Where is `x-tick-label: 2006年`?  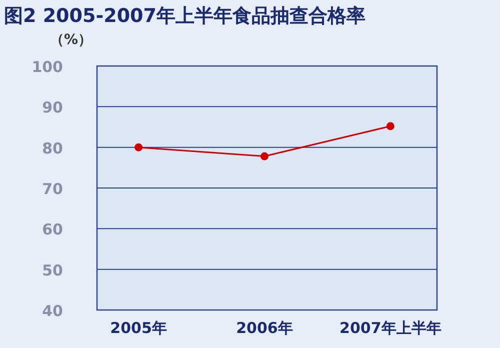
x-tick-label: 2006年 is located at coordinates (264, 328).